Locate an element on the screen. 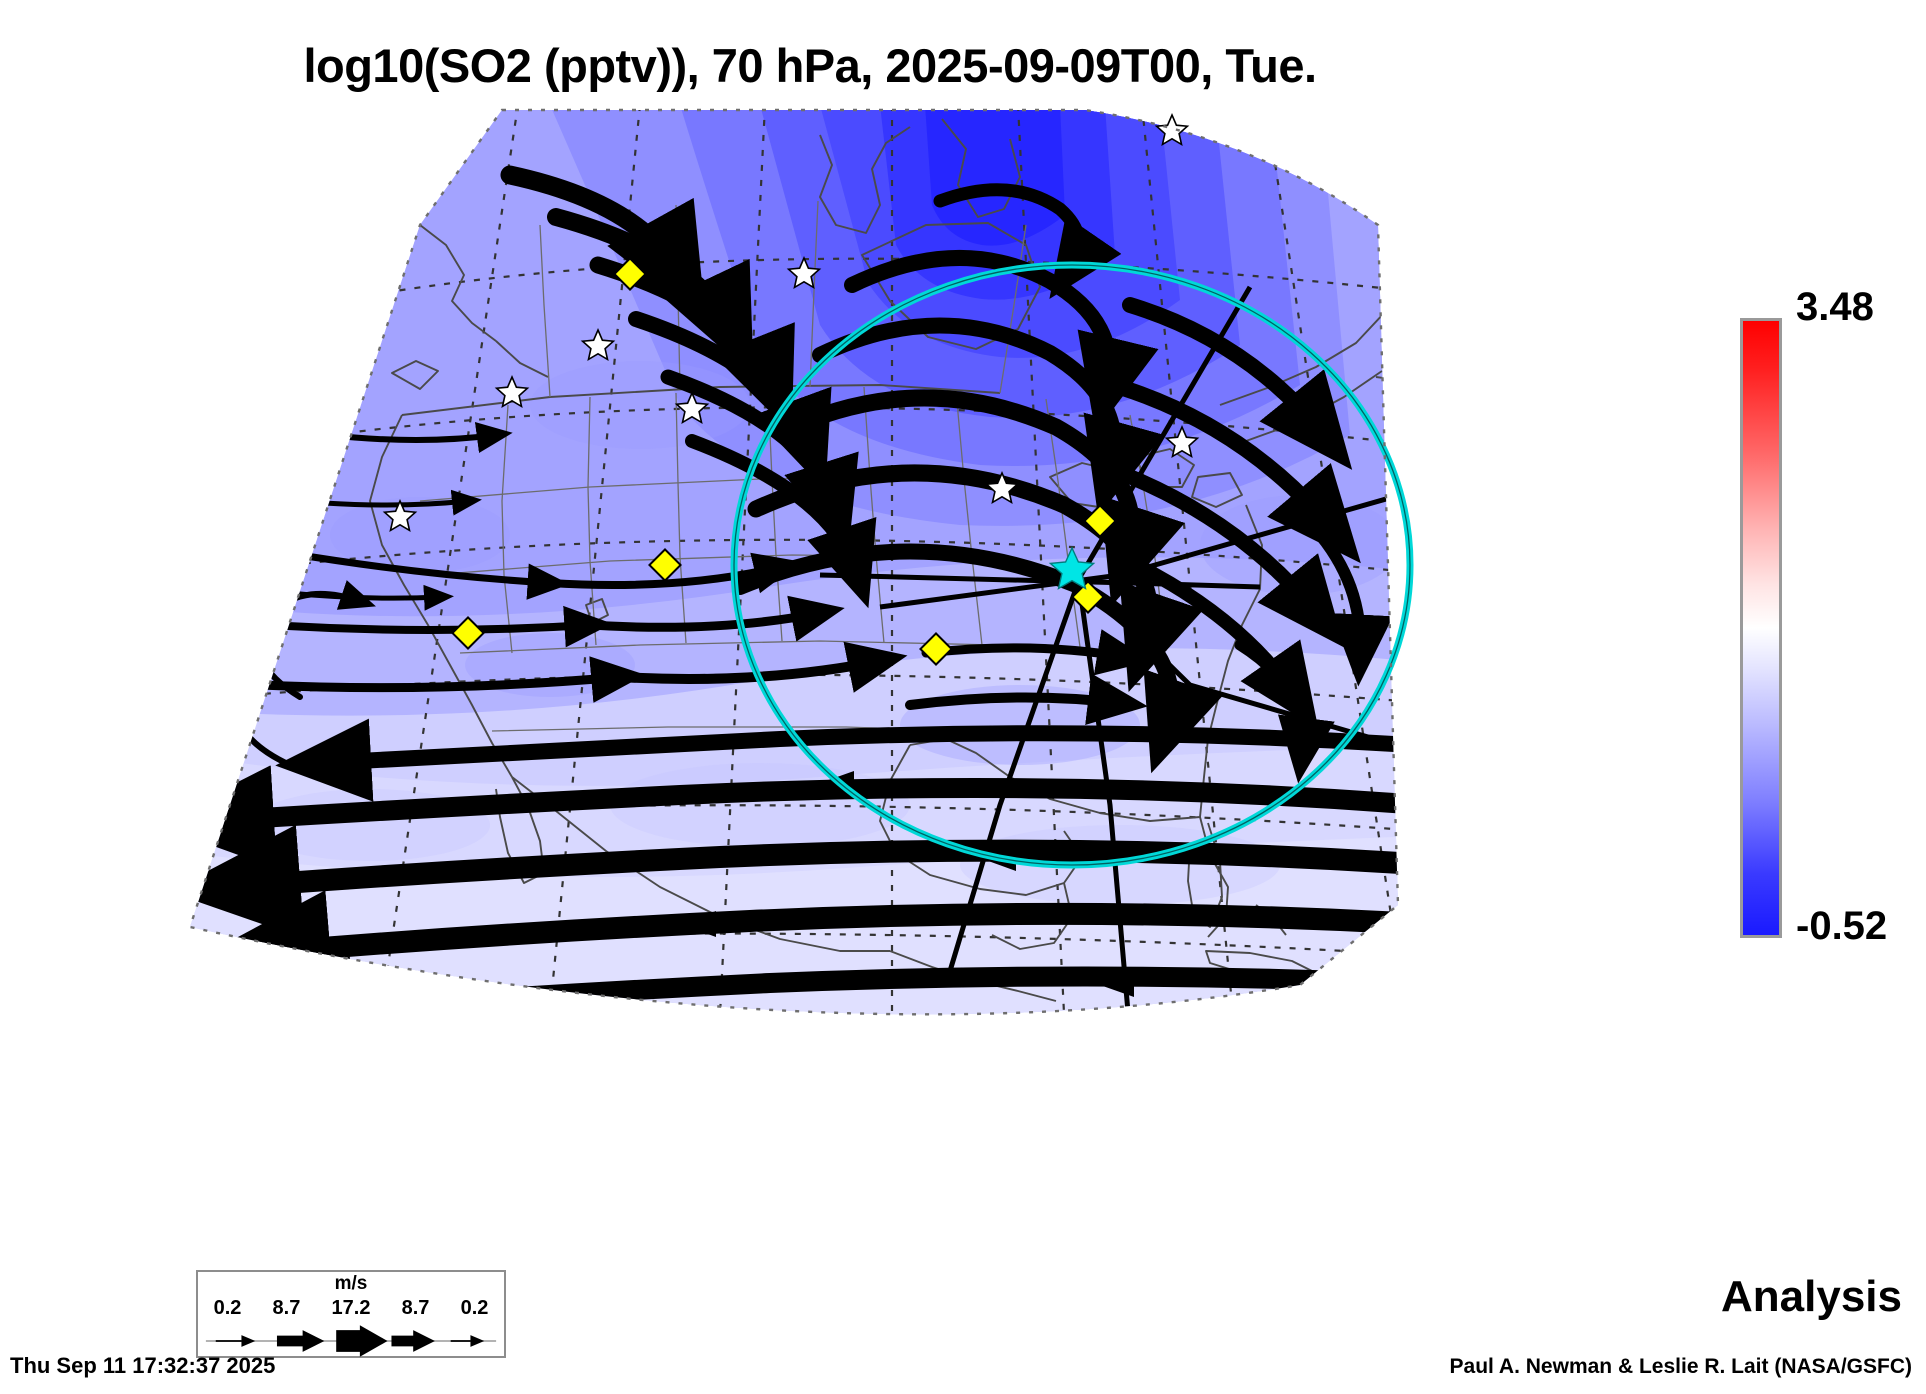 The height and width of the screenshot is (1394, 1926). wind-tick-0: 0.2 is located at coordinates (227, 1308).